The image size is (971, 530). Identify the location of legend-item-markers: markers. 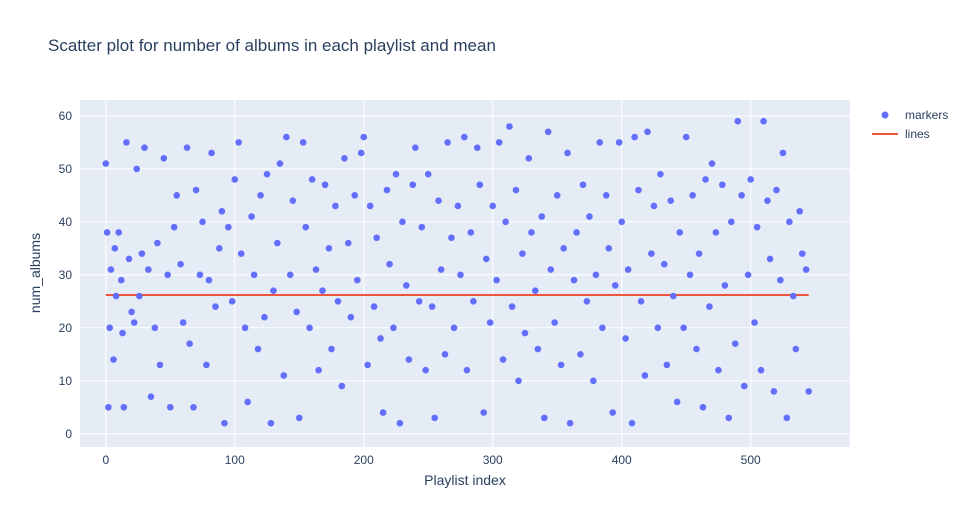
(915, 115).